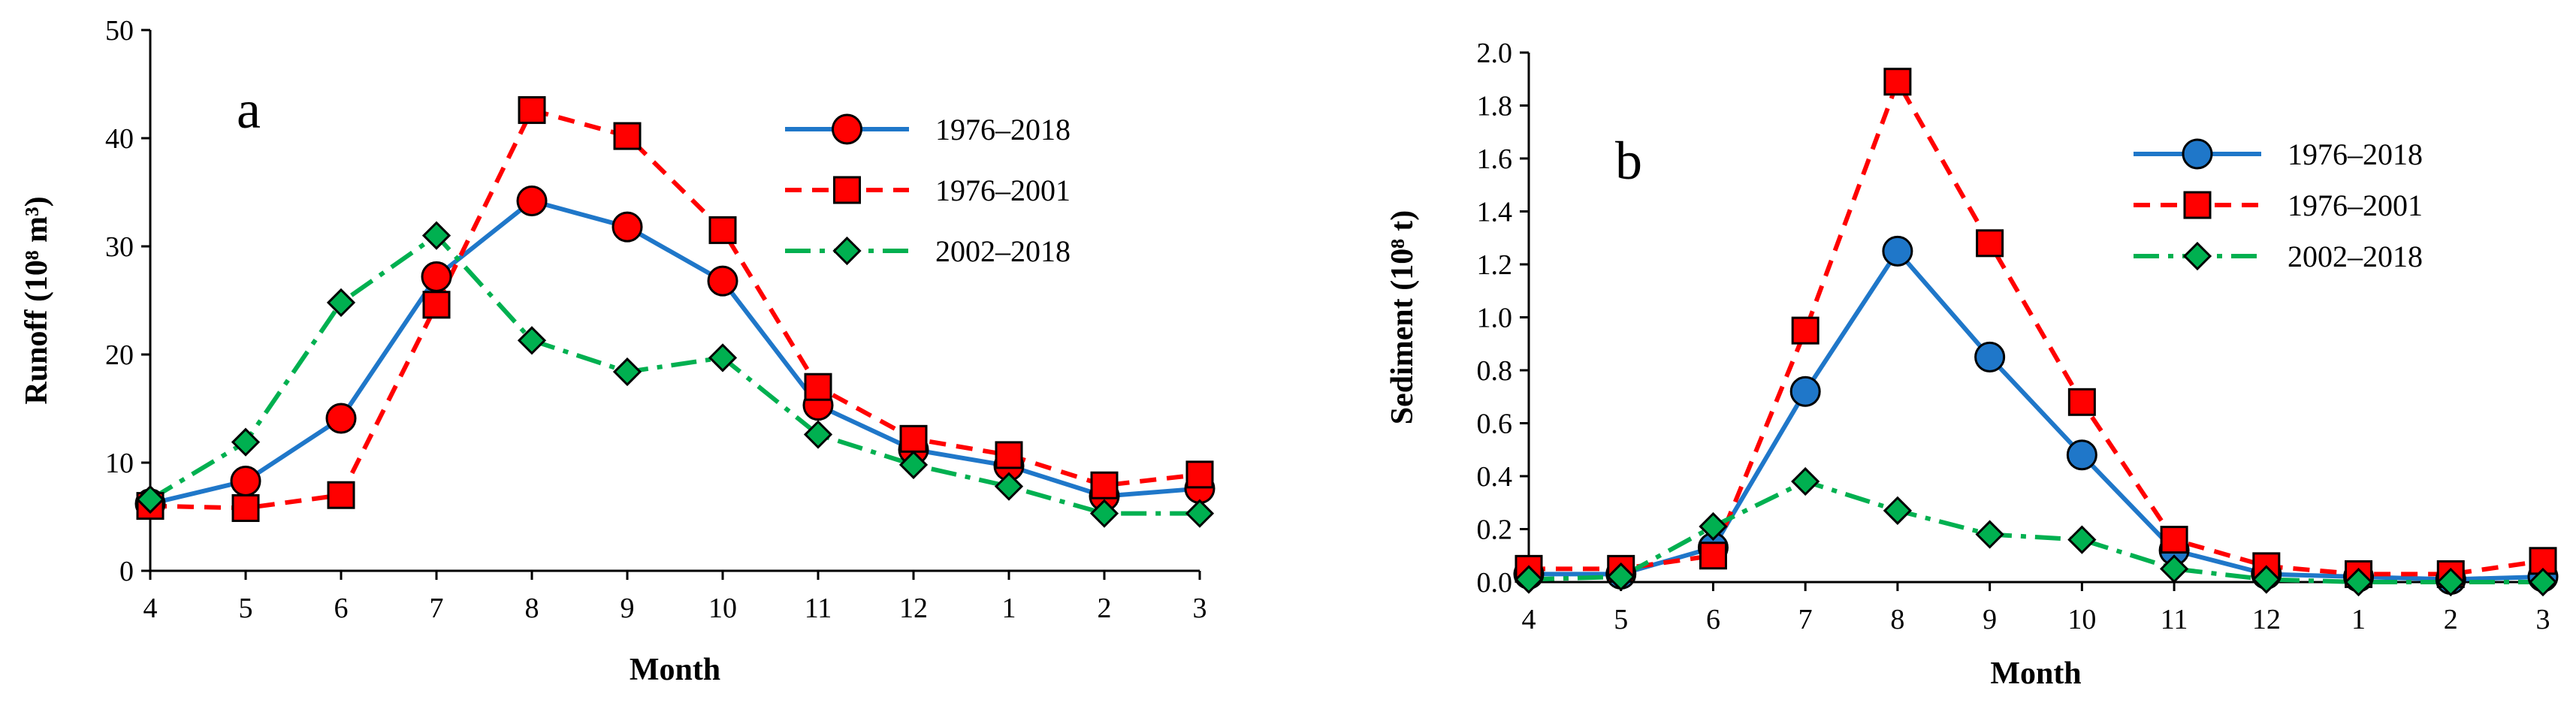  What do you see at coordinates (1402, 317) in the screenshot?
I see `y-axis-title: Sediment (10⁸ t)` at bounding box center [1402, 317].